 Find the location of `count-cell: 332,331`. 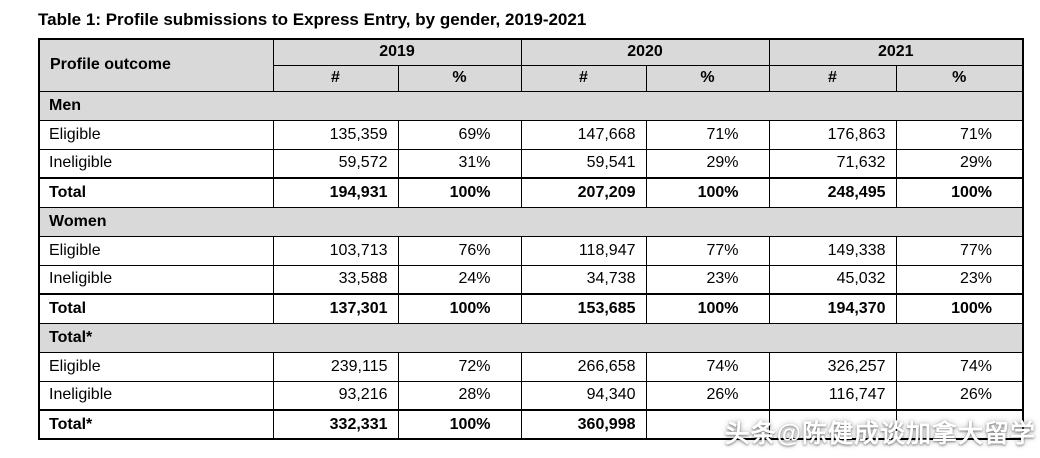

count-cell: 332,331 is located at coordinates (335, 424).